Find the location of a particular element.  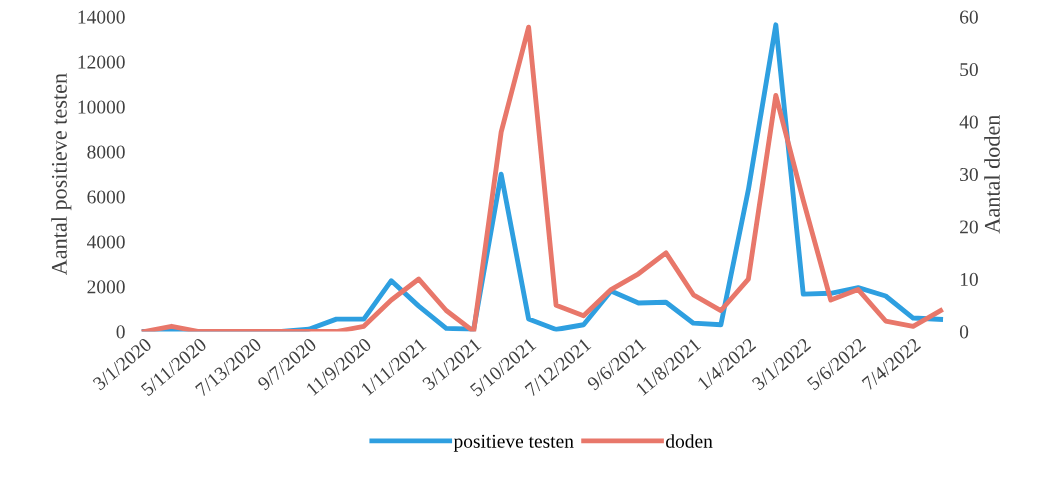

y-axis-title: Aantal positieve testen is located at coordinates (61, 174).